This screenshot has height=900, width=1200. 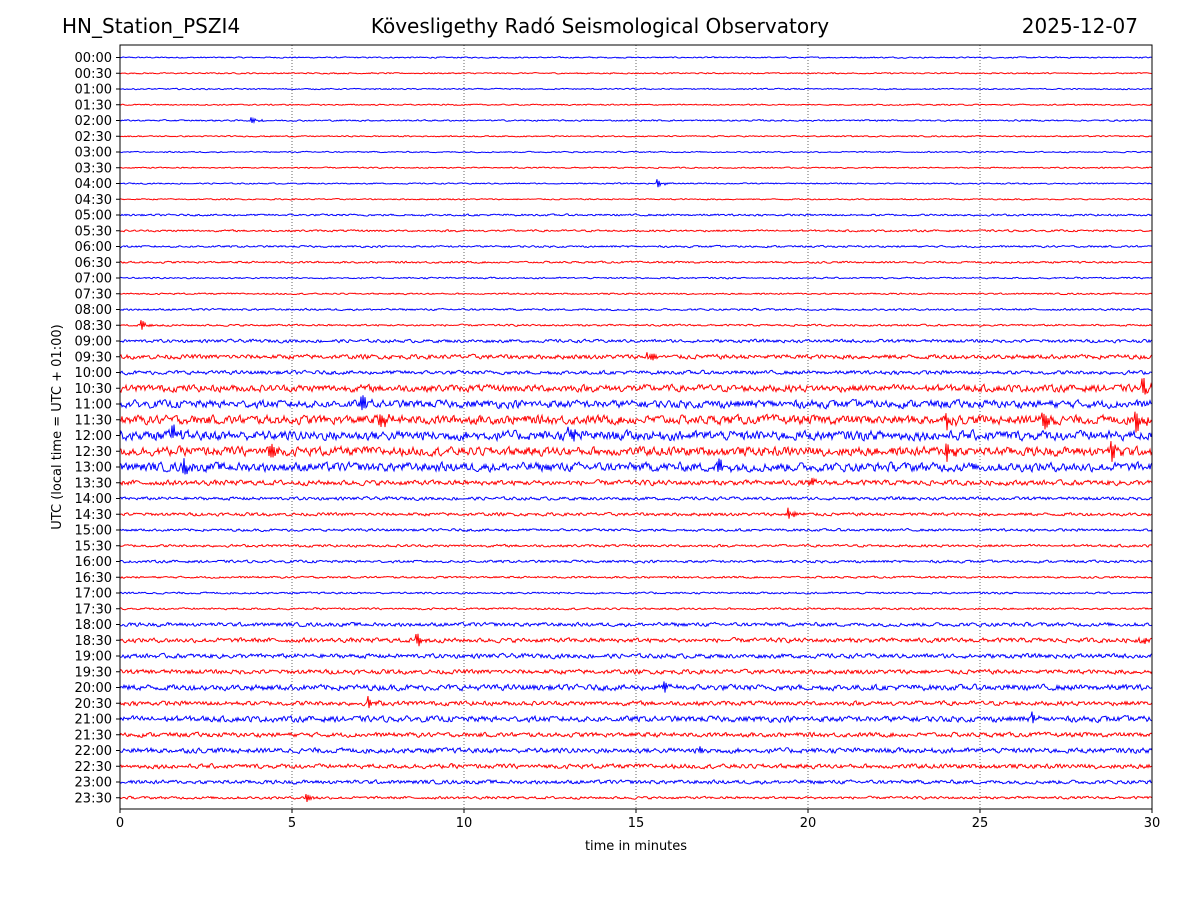 What do you see at coordinates (93, 688) in the screenshot?
I see `y-tick-label: 20:00` at bounding box center [93, 688].